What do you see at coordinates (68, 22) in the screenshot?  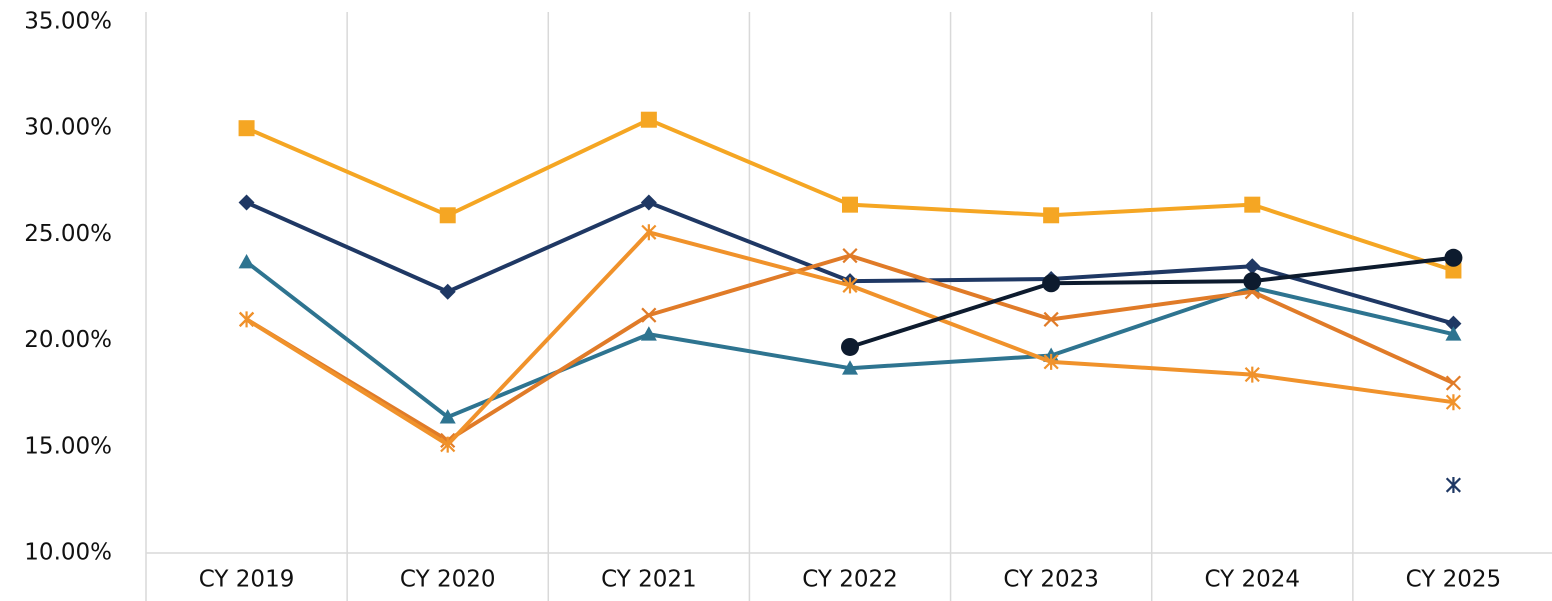 I see `y-tick-label: 35.00%` at bounding box center [68, 22].